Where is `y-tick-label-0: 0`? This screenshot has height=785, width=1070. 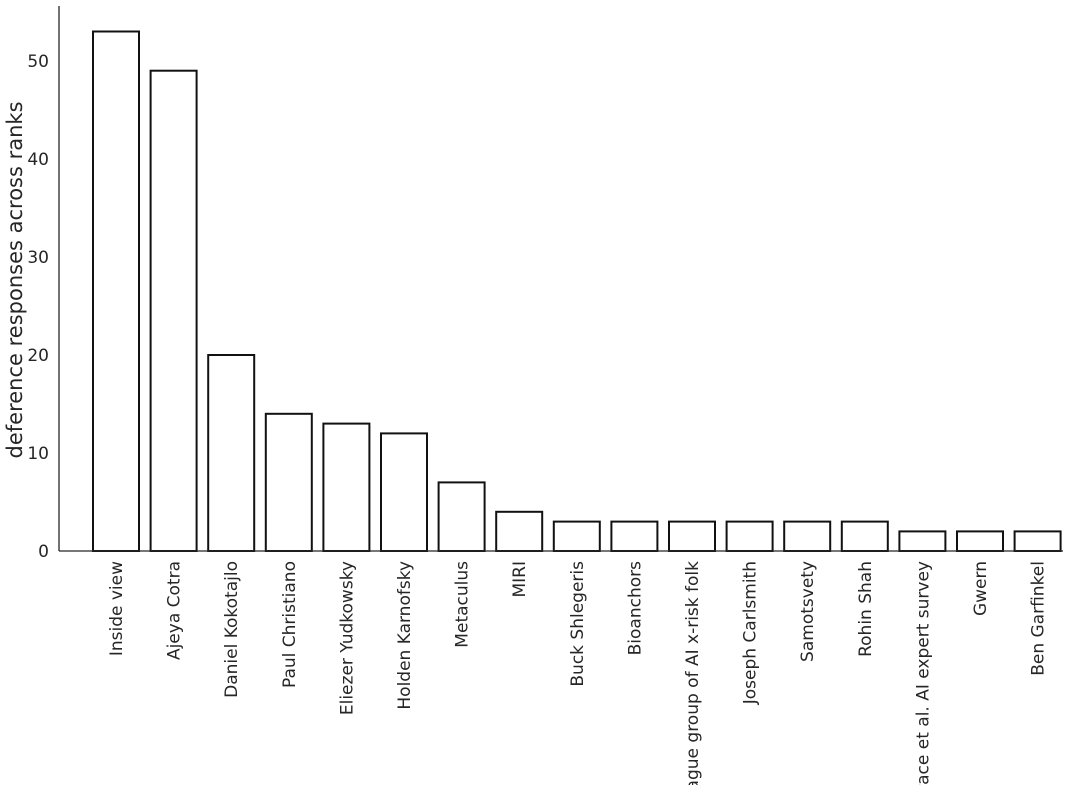 y-tick-label-0: 0 is located at coordinates (43, 552).